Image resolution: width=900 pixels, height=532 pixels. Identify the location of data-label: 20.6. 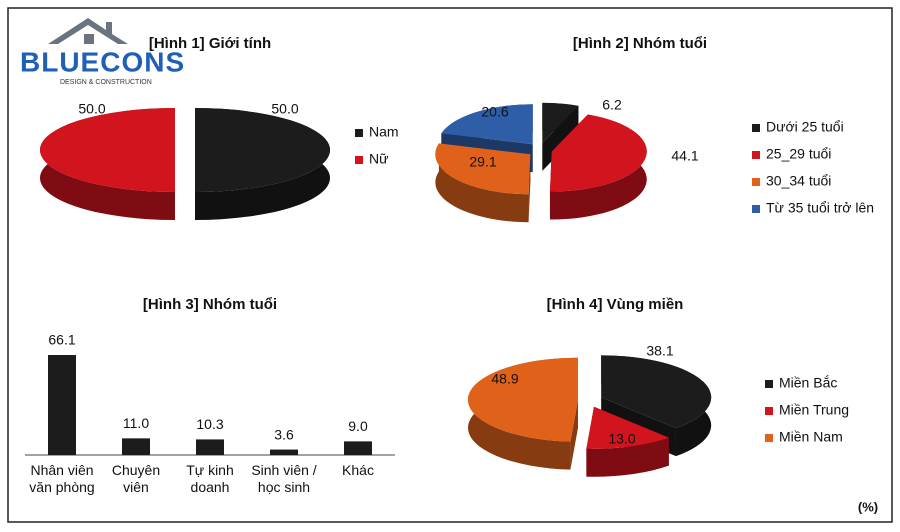
(494, 112).